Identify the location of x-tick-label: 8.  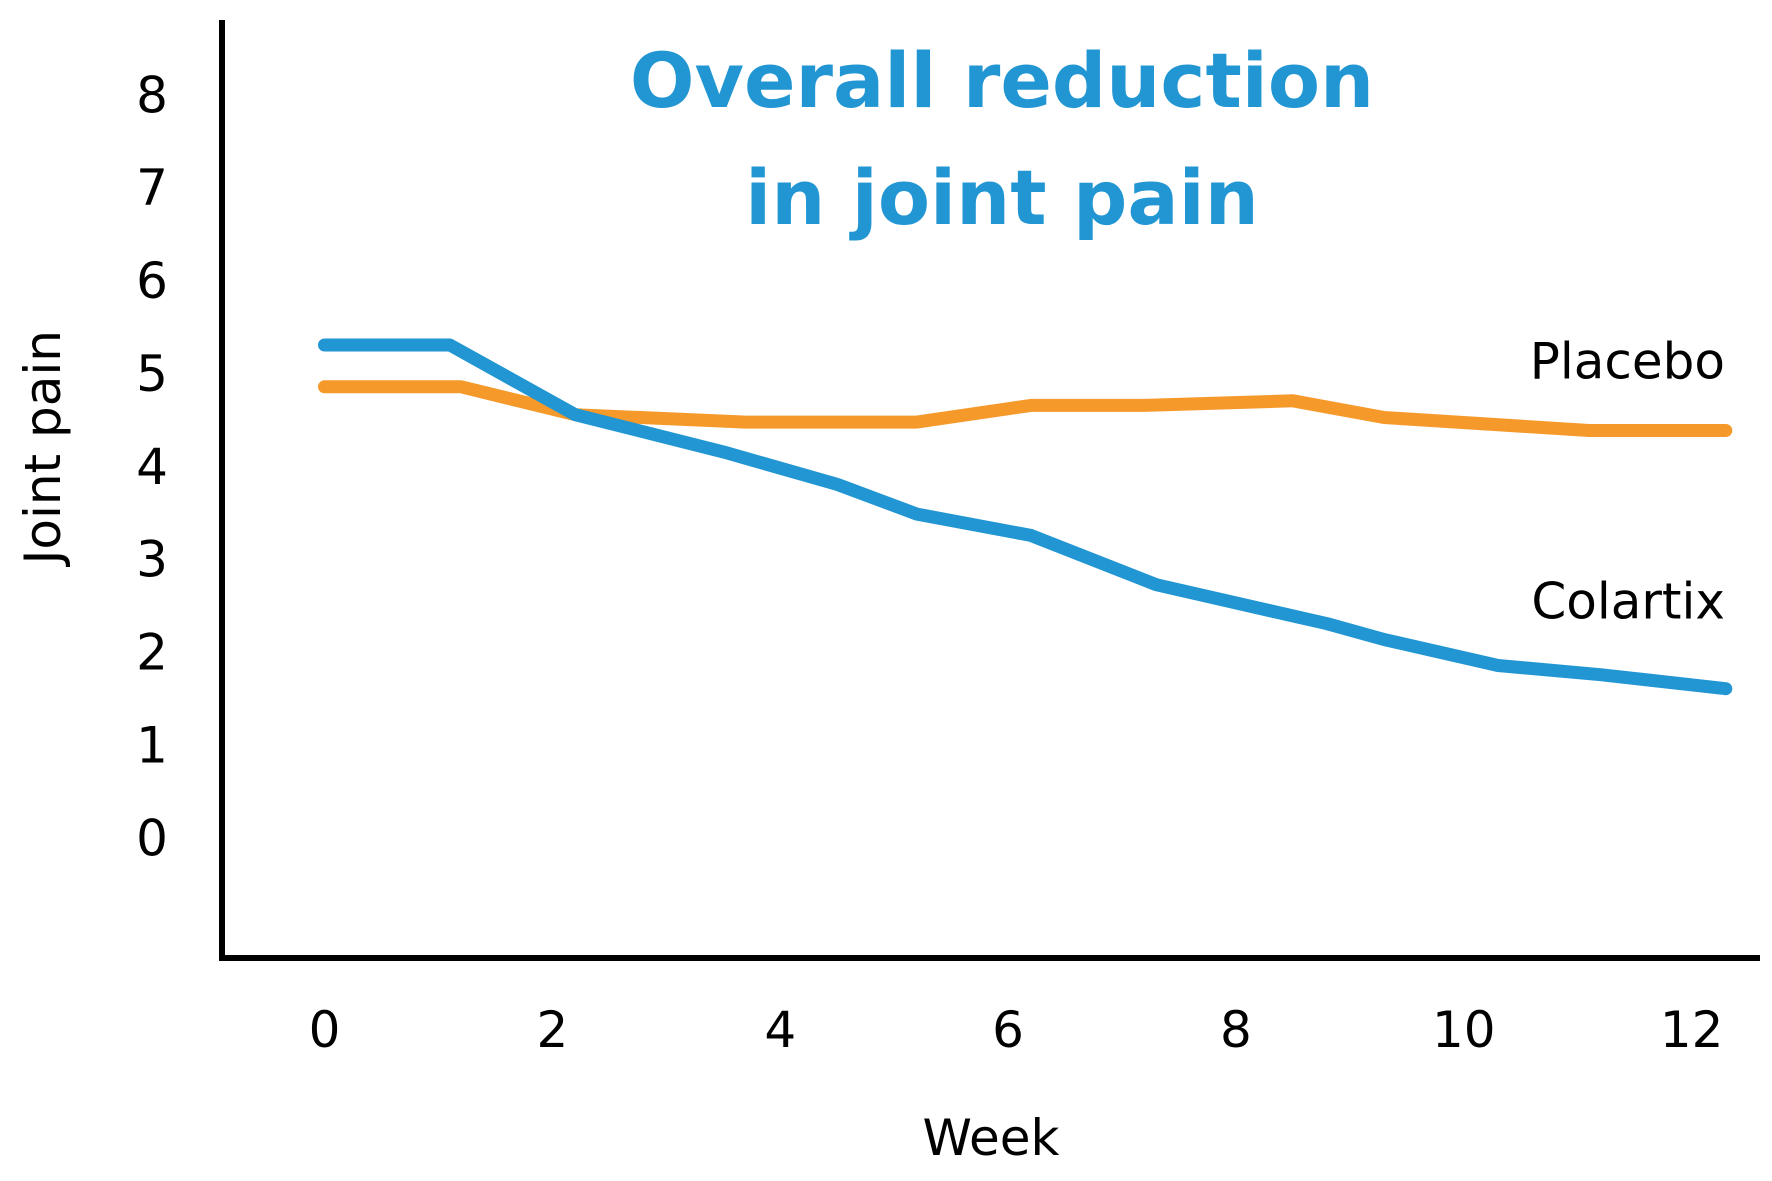
(1236, 1030).